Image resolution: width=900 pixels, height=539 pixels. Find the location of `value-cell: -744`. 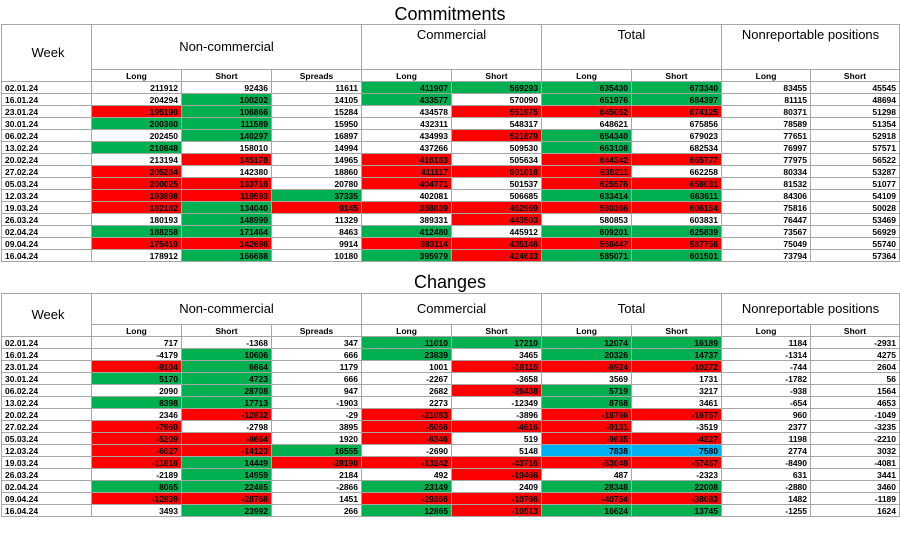

value-cell: -744 is located at coordinates (766, 366).